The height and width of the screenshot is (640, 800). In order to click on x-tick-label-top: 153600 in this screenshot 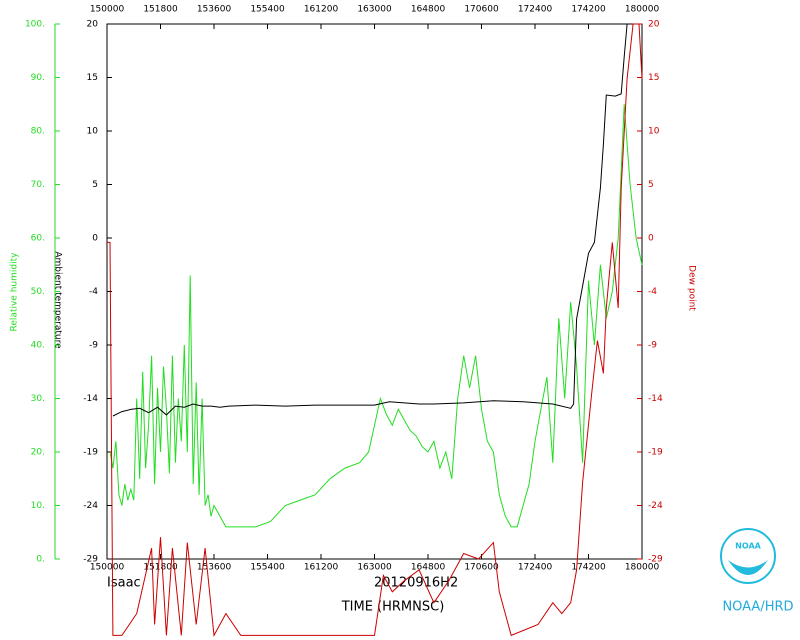, I will do `click(214, 10)`.